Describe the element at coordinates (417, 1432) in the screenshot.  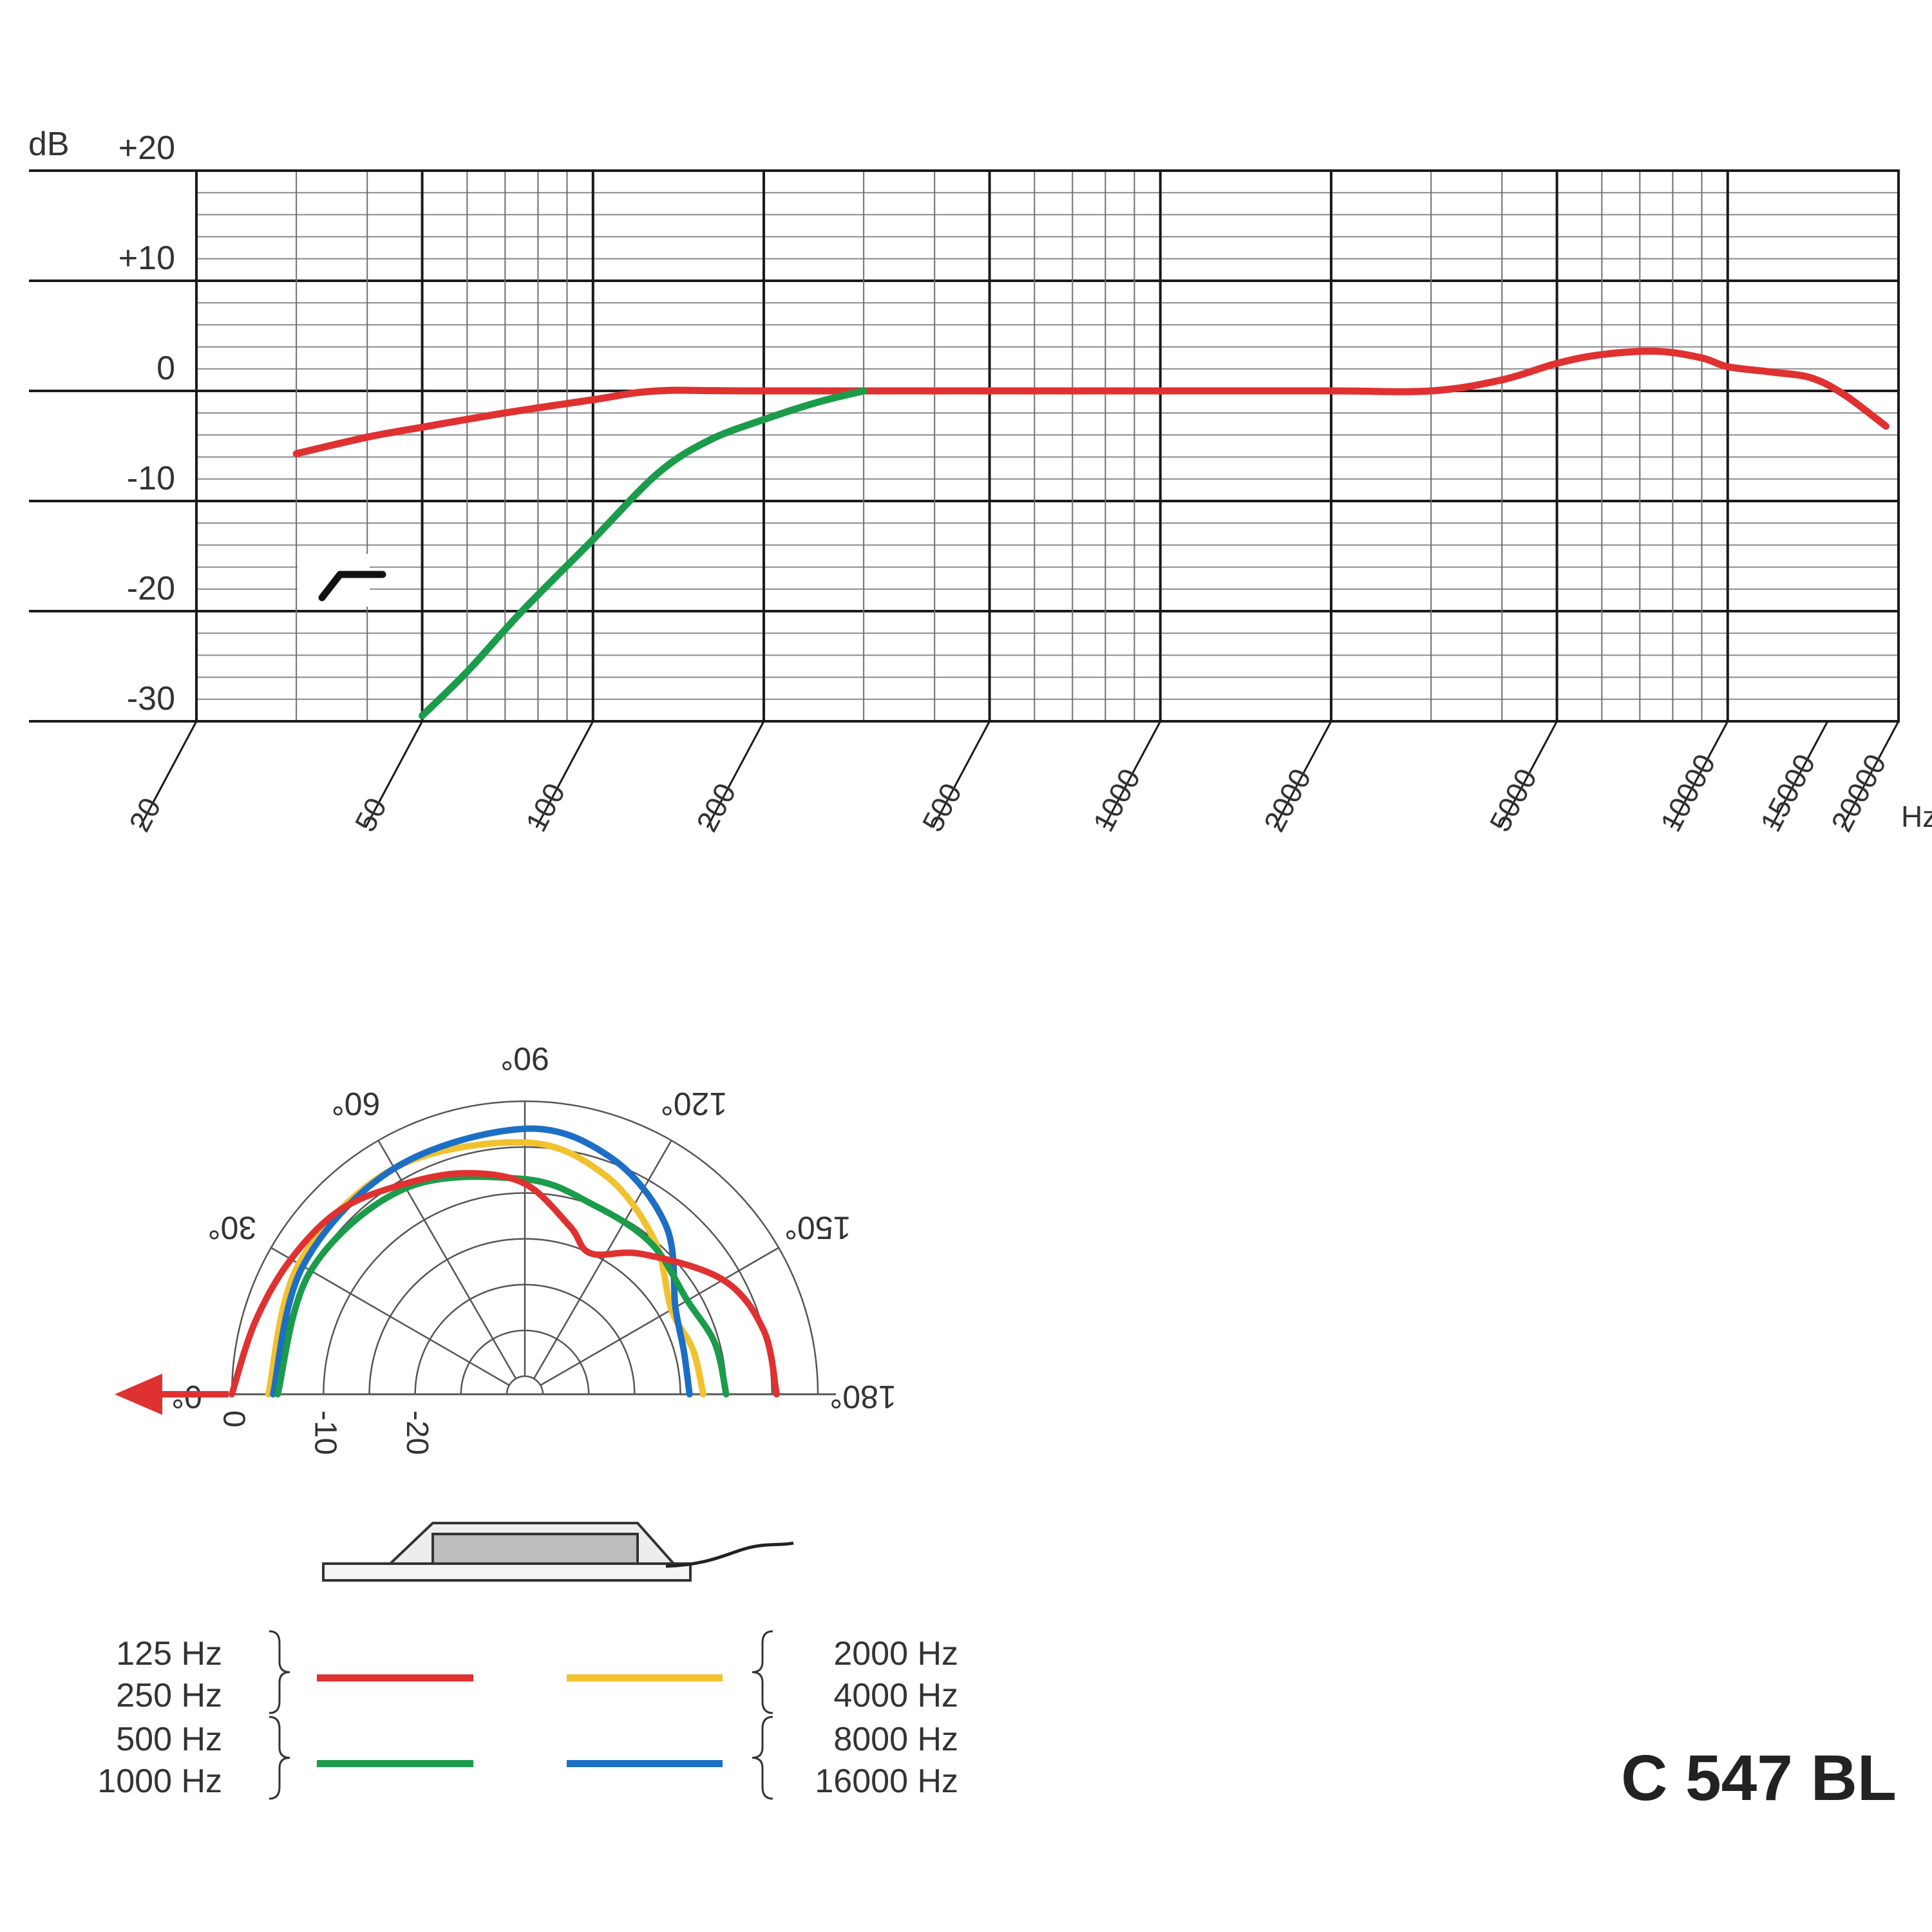
I see `polar-radius-label: -20` at that location.